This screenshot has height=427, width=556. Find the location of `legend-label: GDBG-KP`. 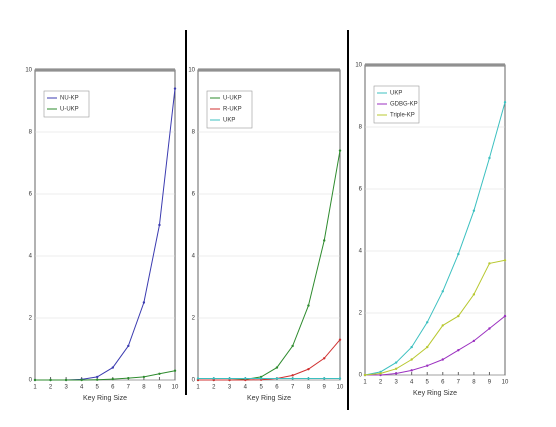

legend-label: GDBG-KP is located at coordinates (404, 105).